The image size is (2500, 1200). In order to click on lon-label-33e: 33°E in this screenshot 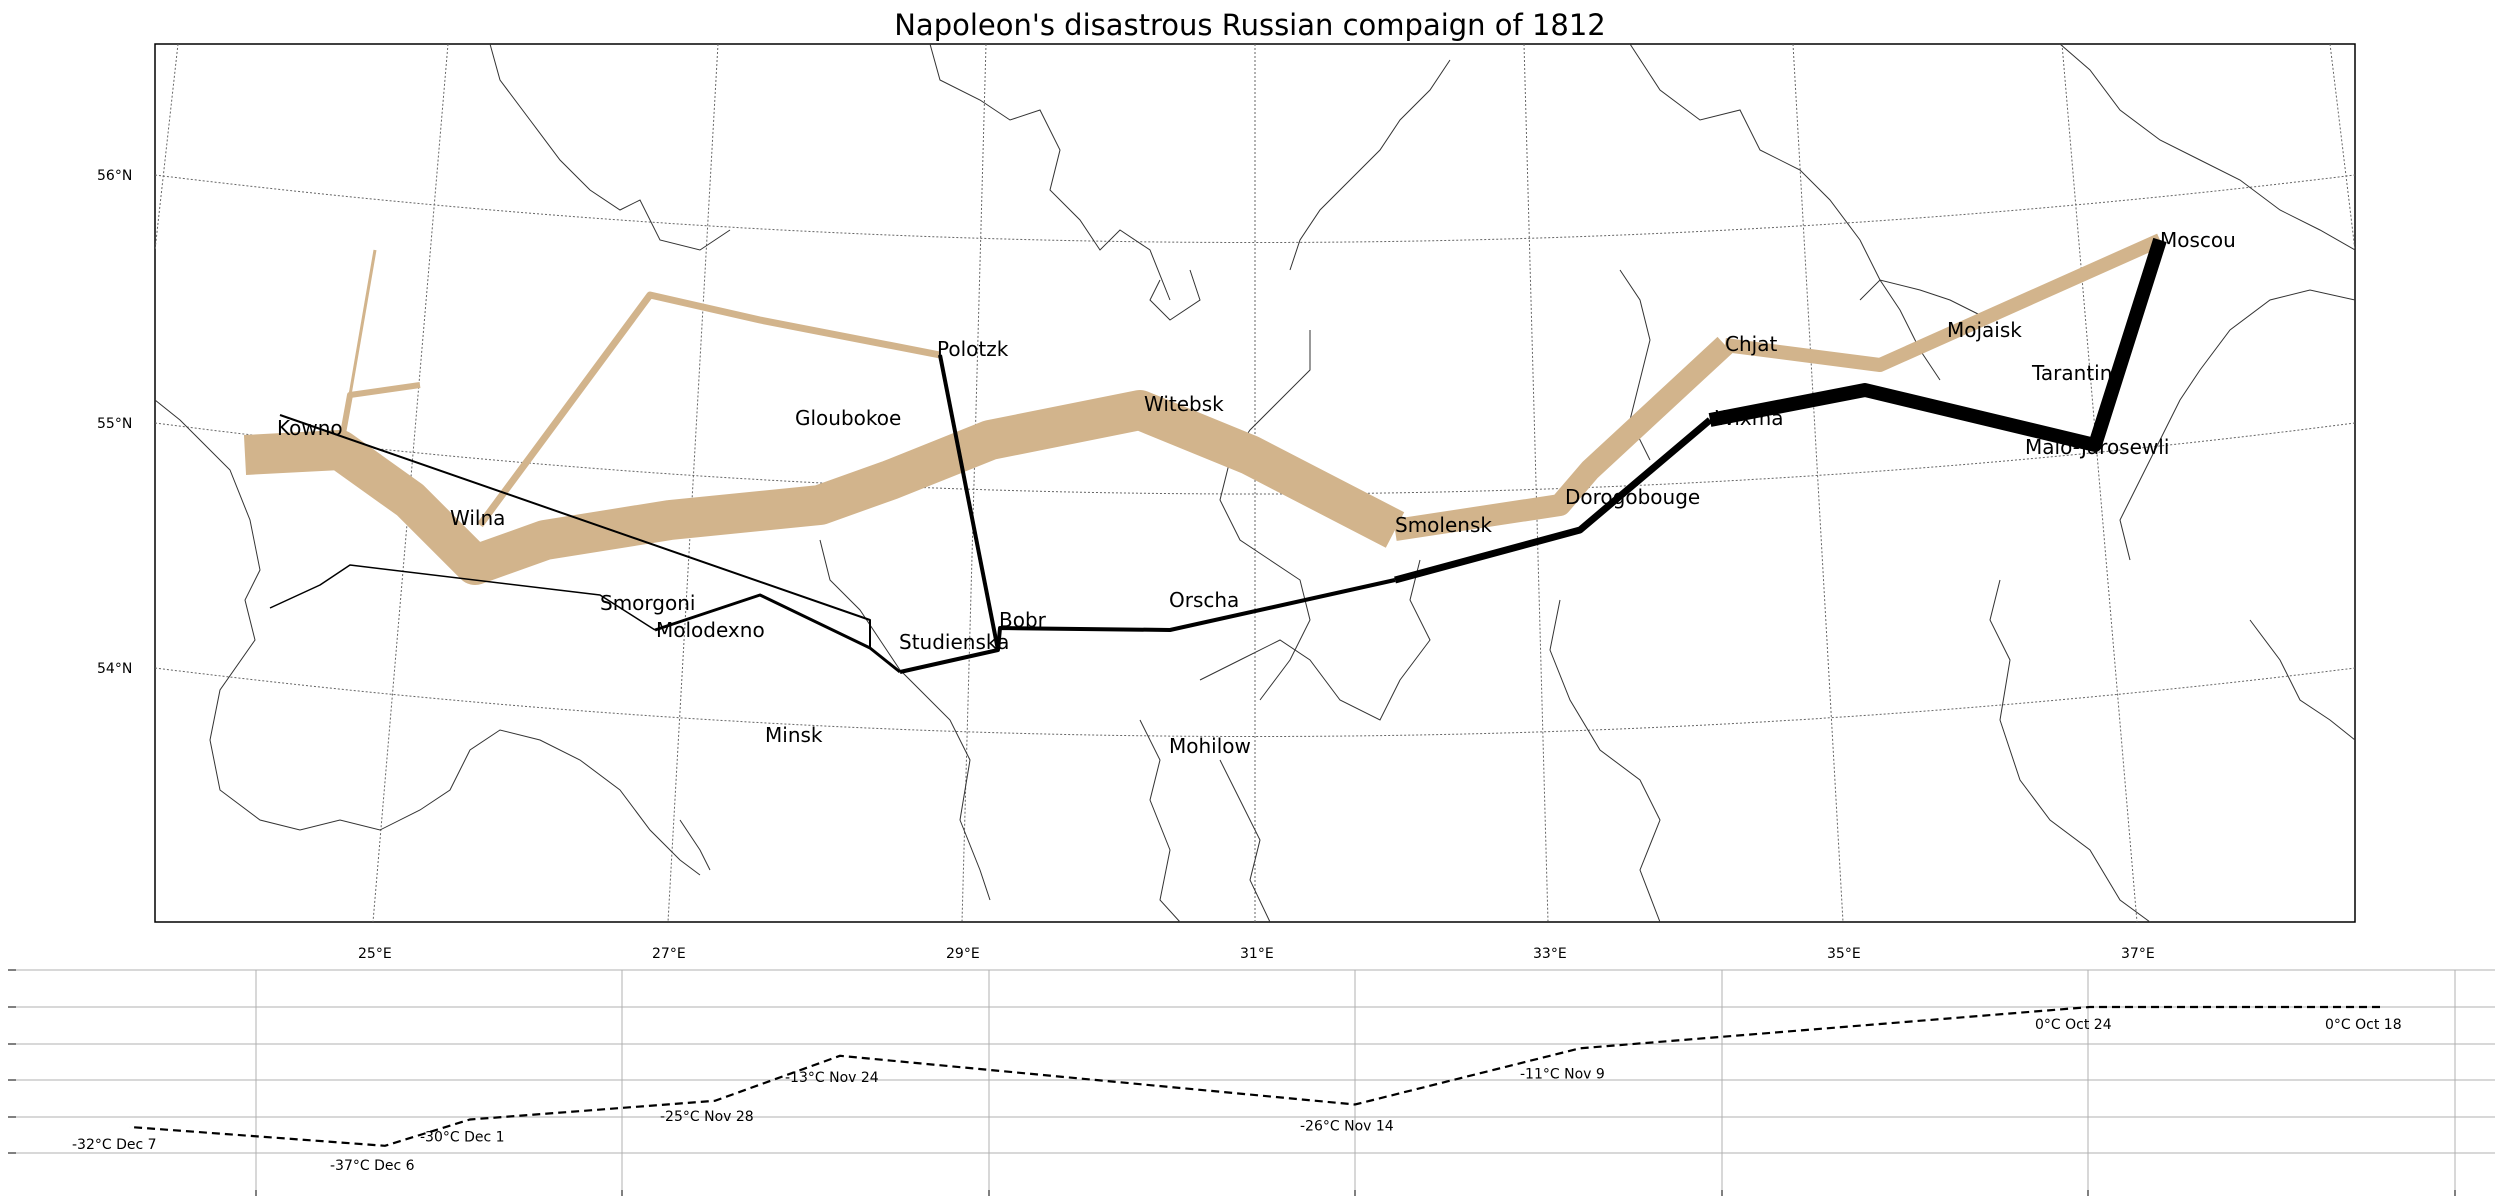, I will do `click(1550, 954)`.